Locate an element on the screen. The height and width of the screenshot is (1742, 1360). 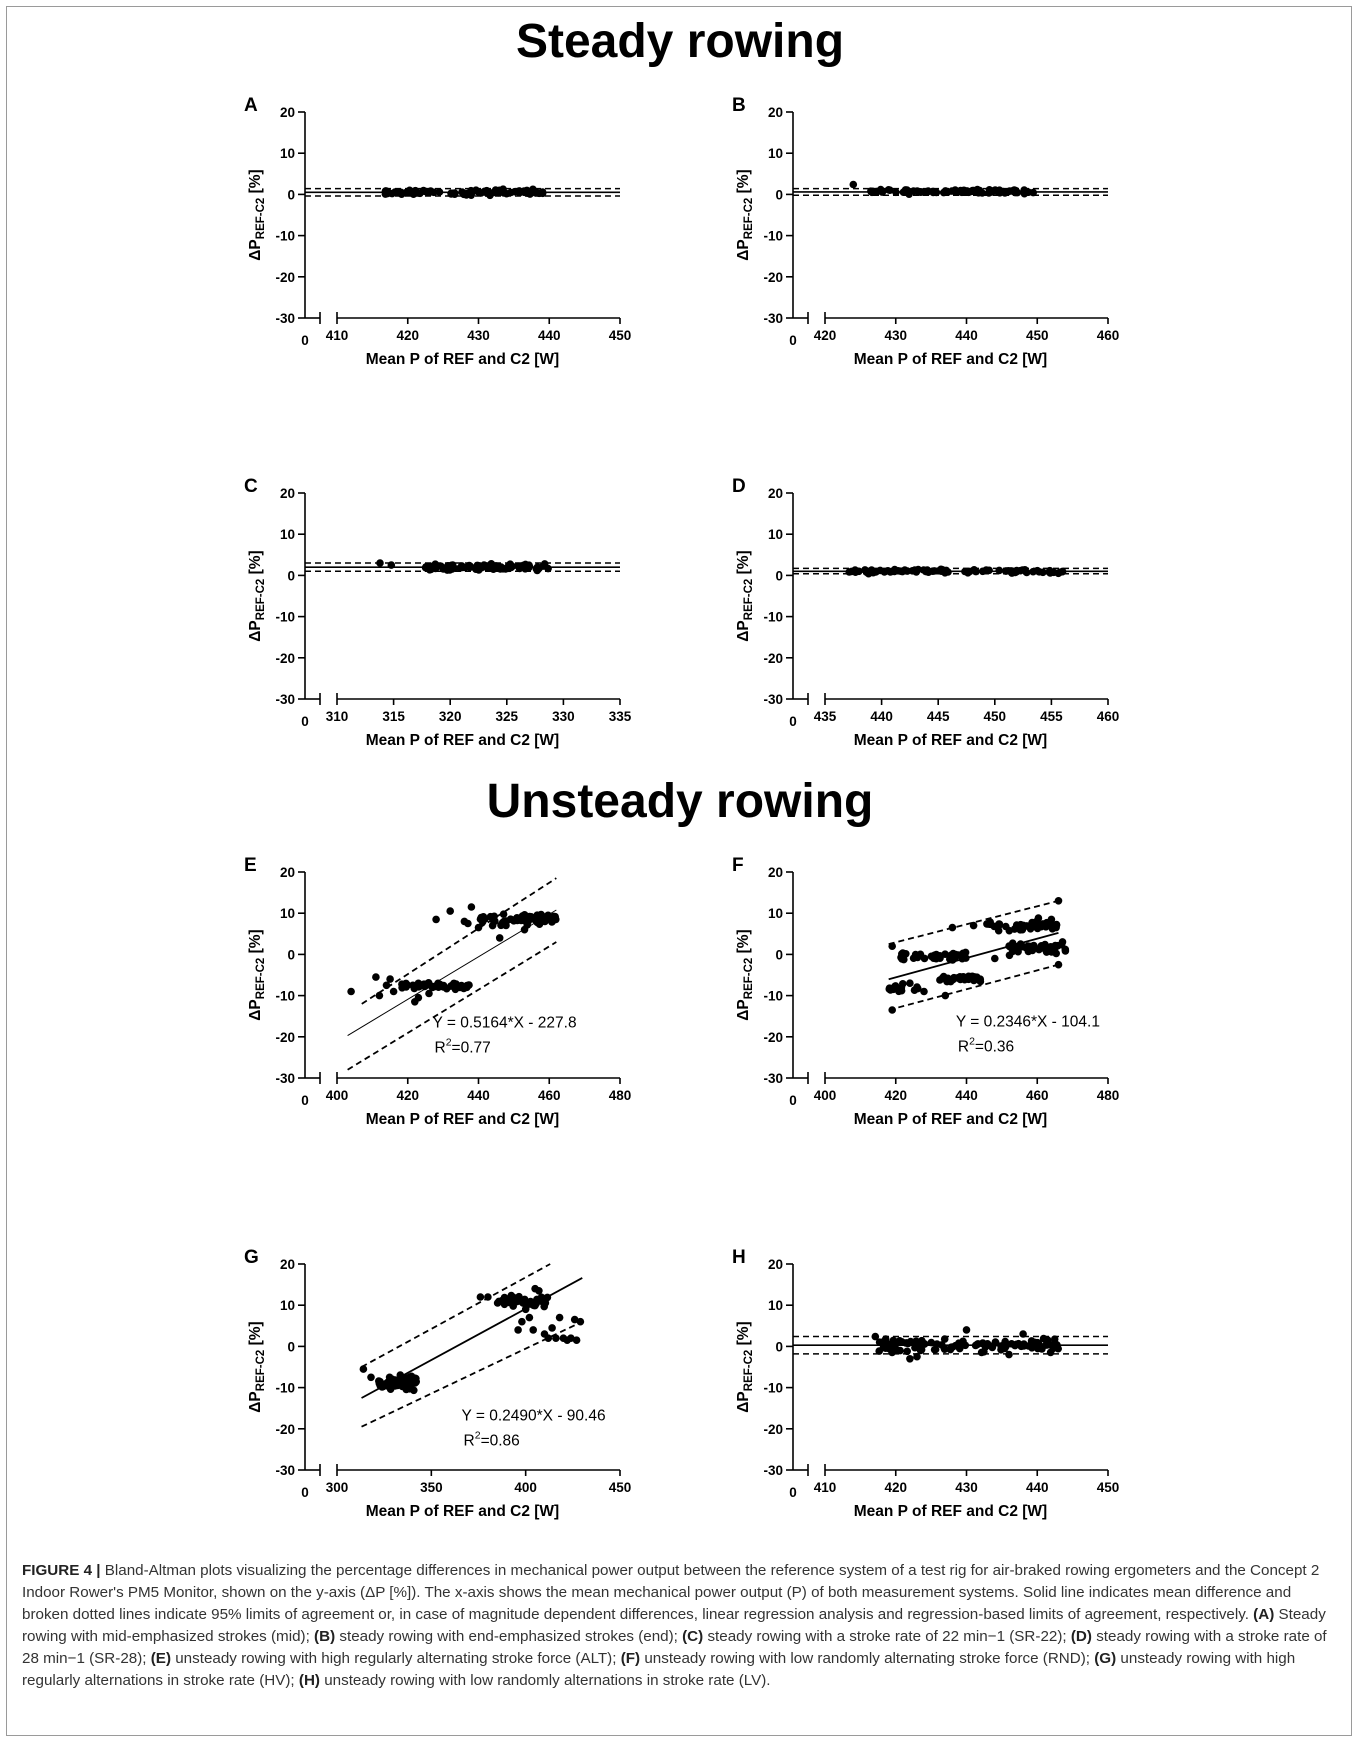
y-tick-label: -30 is located at coordinates (285, 699).